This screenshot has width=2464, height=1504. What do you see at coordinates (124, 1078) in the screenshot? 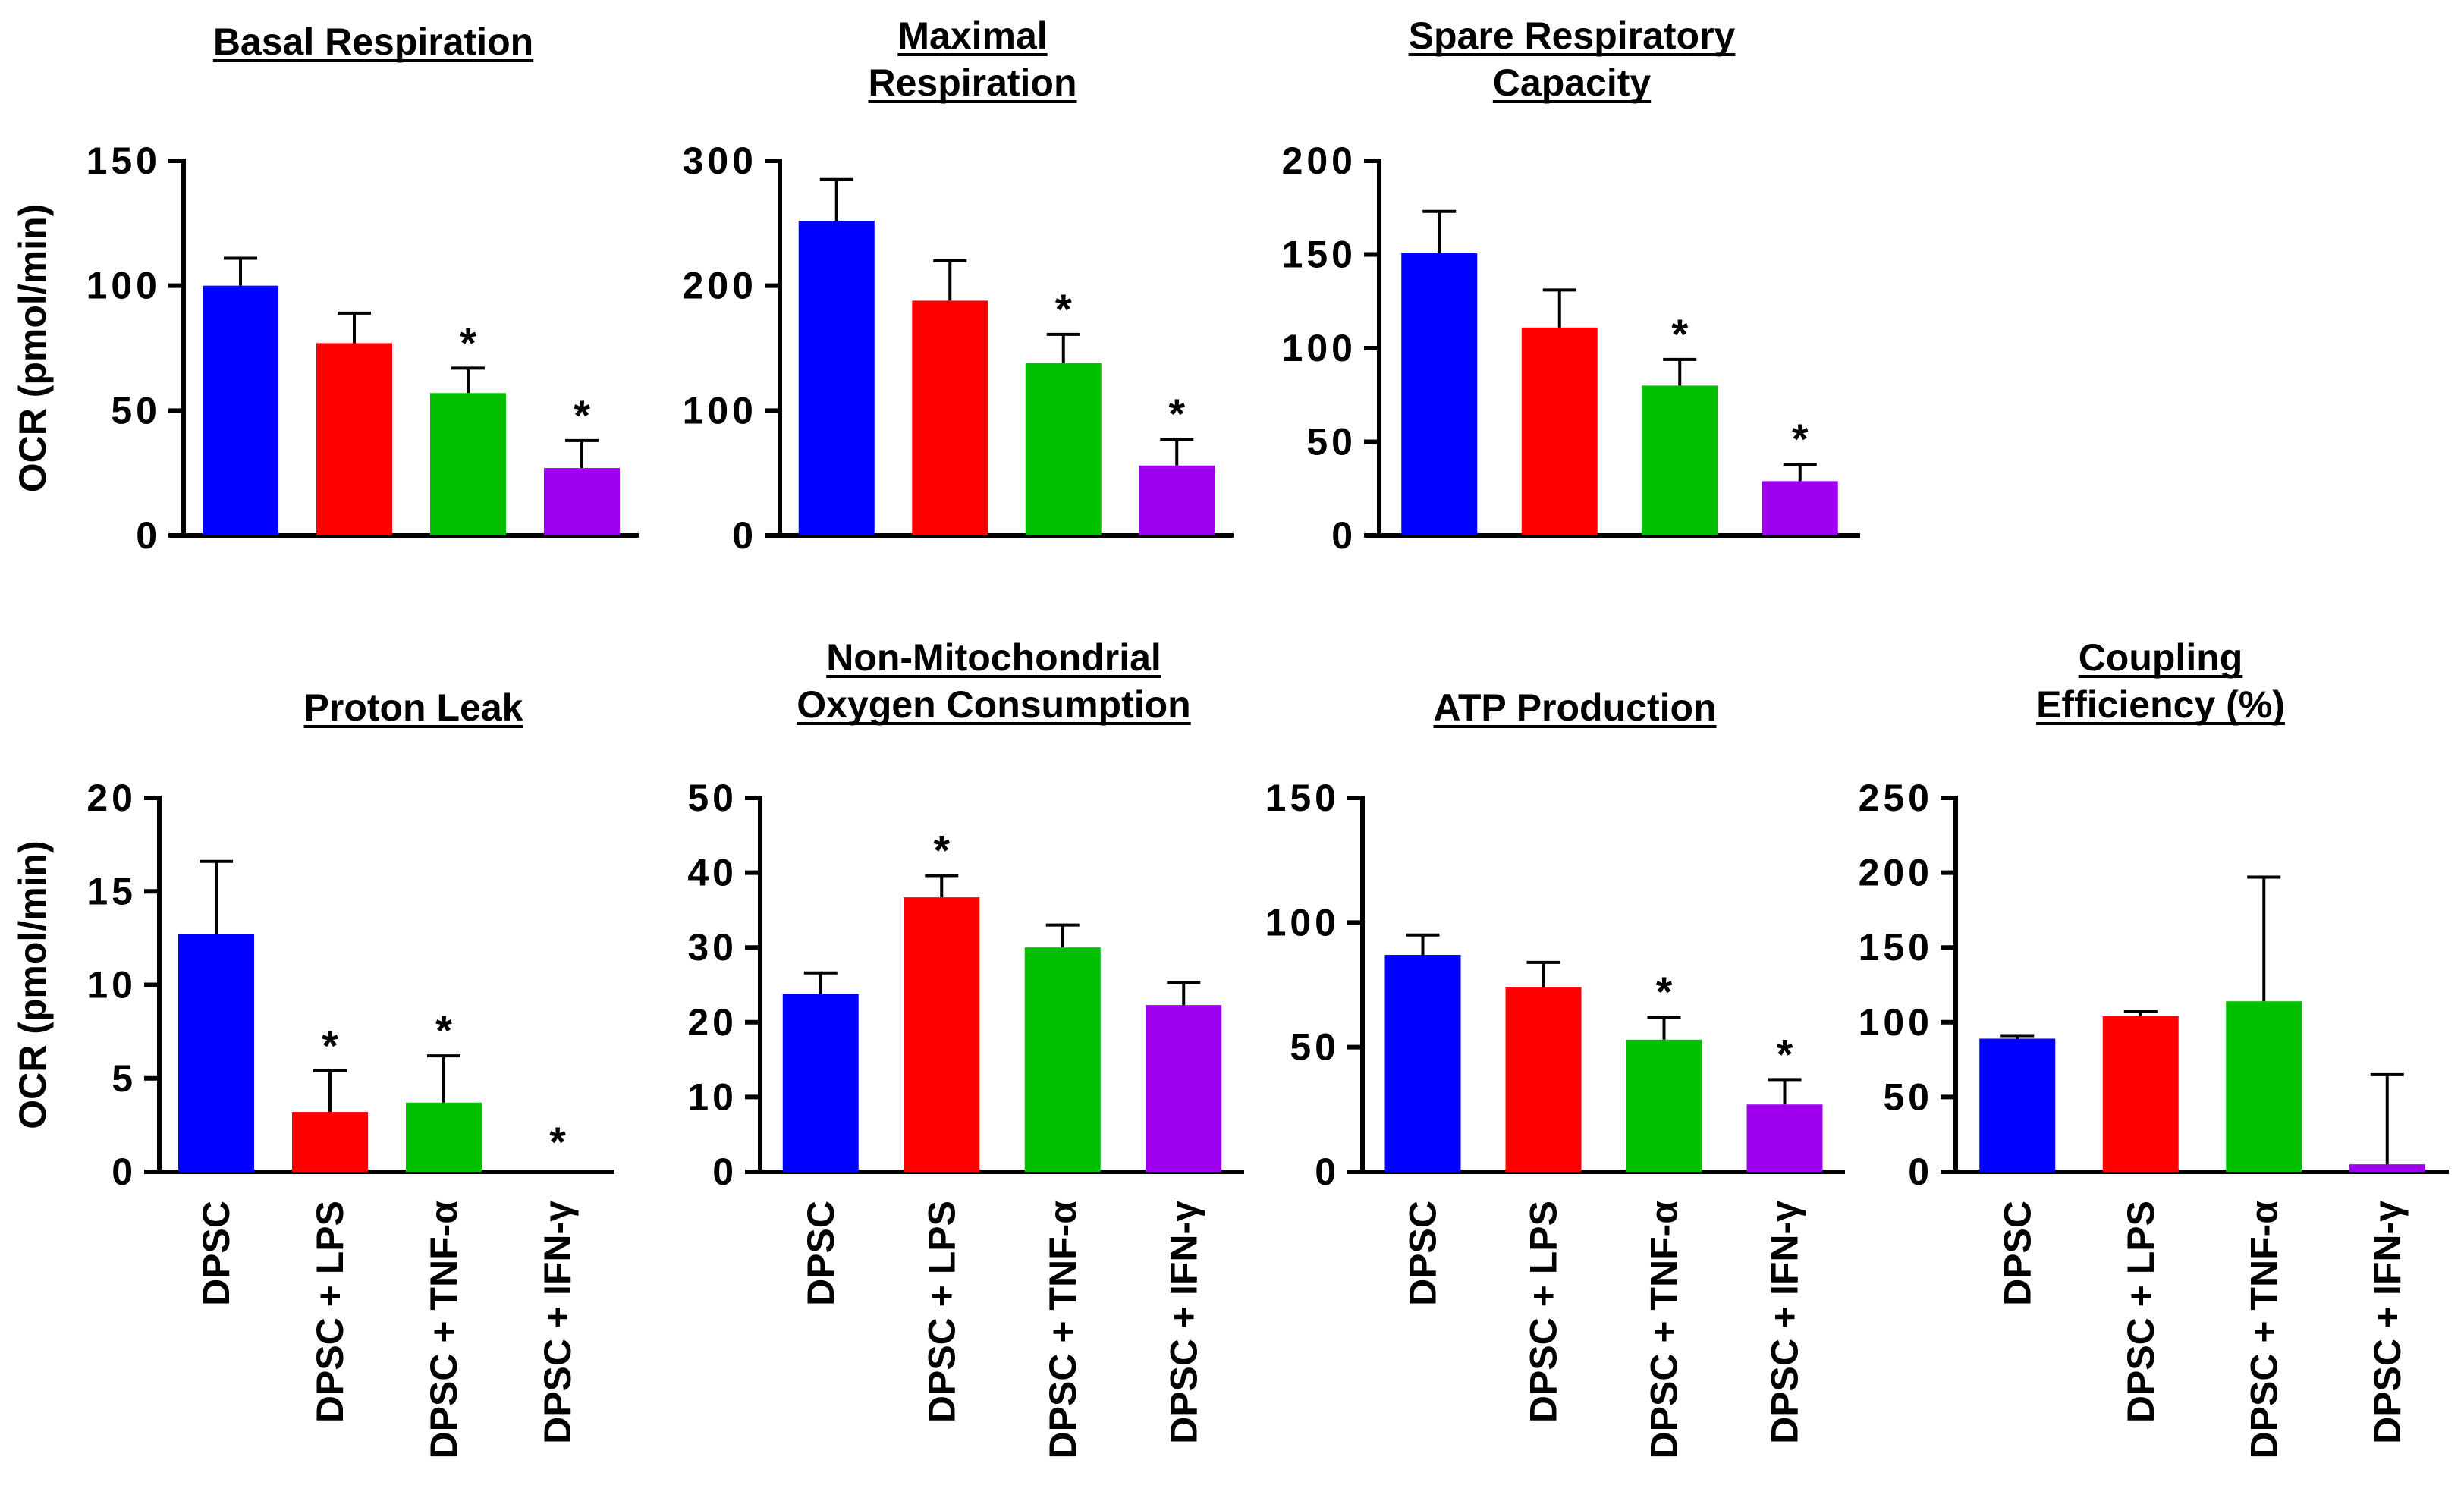
I see `y-tick-label: 5` at bounding box center [124, 1078].